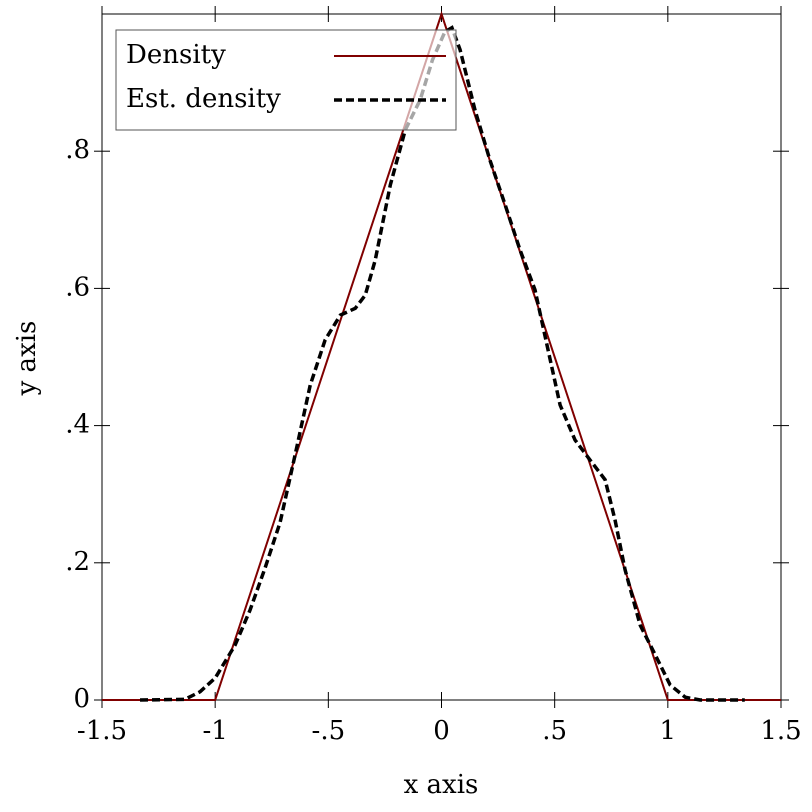  Describe the element at coordinates (203, 99) in the screenshot. I see `legend-label: Est. density` at that location.